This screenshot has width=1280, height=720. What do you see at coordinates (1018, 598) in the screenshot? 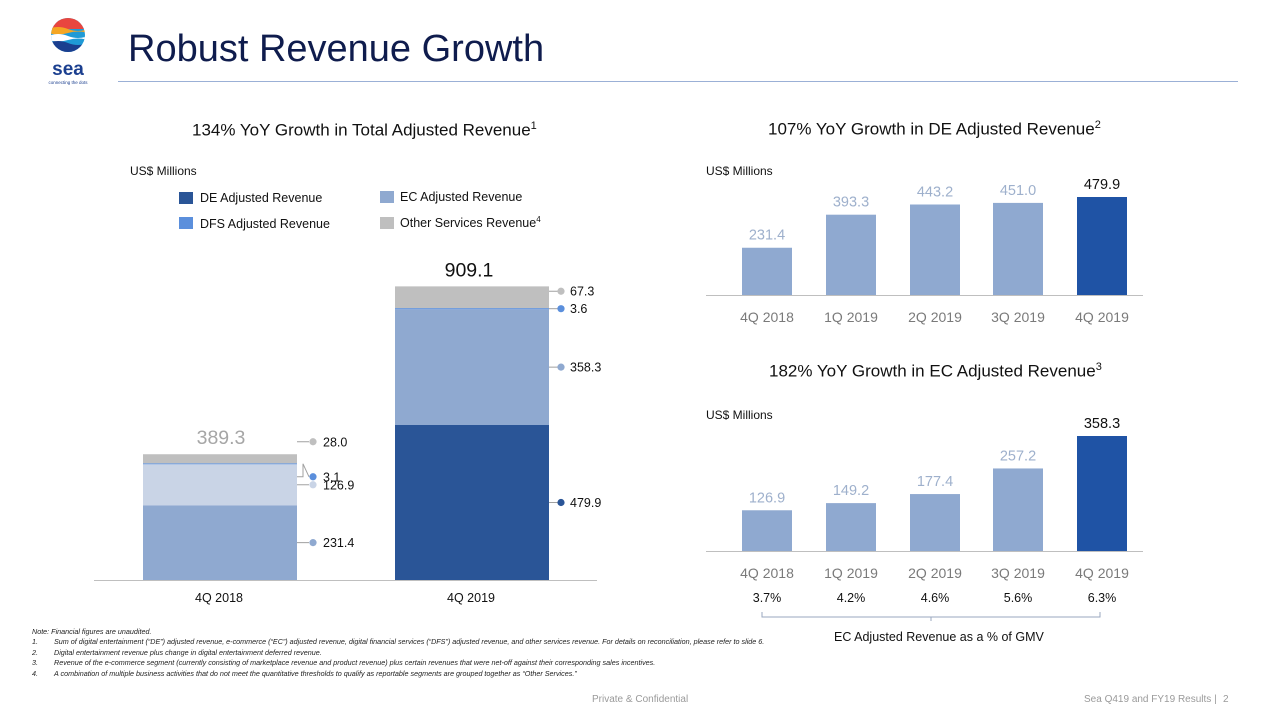
I see `gmv-percent-label: 5.6%` at bounding box center [1018, 598].